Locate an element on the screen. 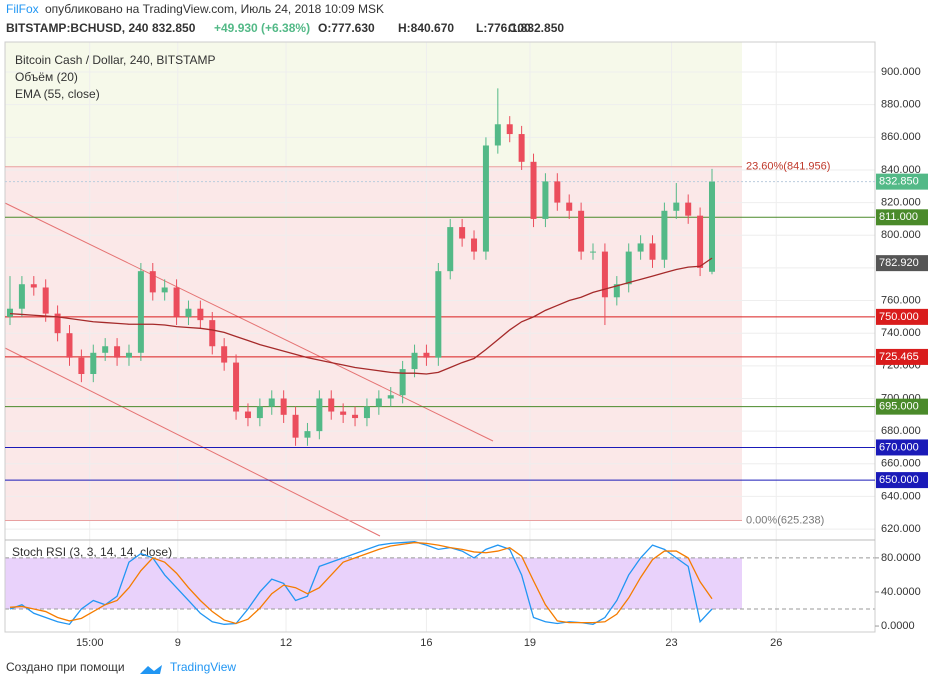 This screenshot has height=693, width=939. publisher: FilFox is located at coordinates (22, 9).